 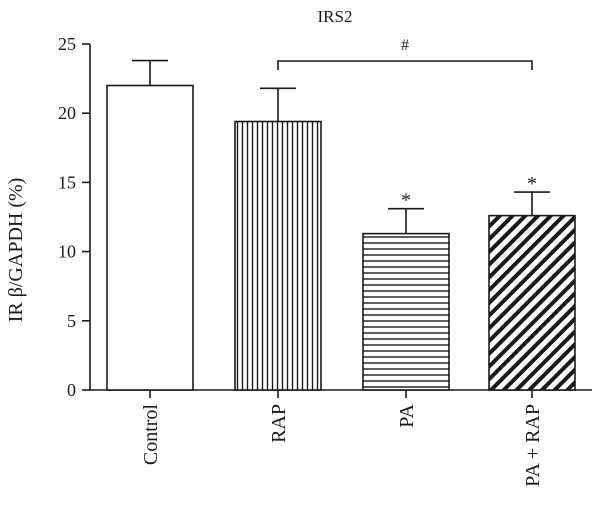 What do you see at coordinates (533, 445) in the screenshot?
I see `x-tick-label: PA + RAP` at bounding box center [533, 445].